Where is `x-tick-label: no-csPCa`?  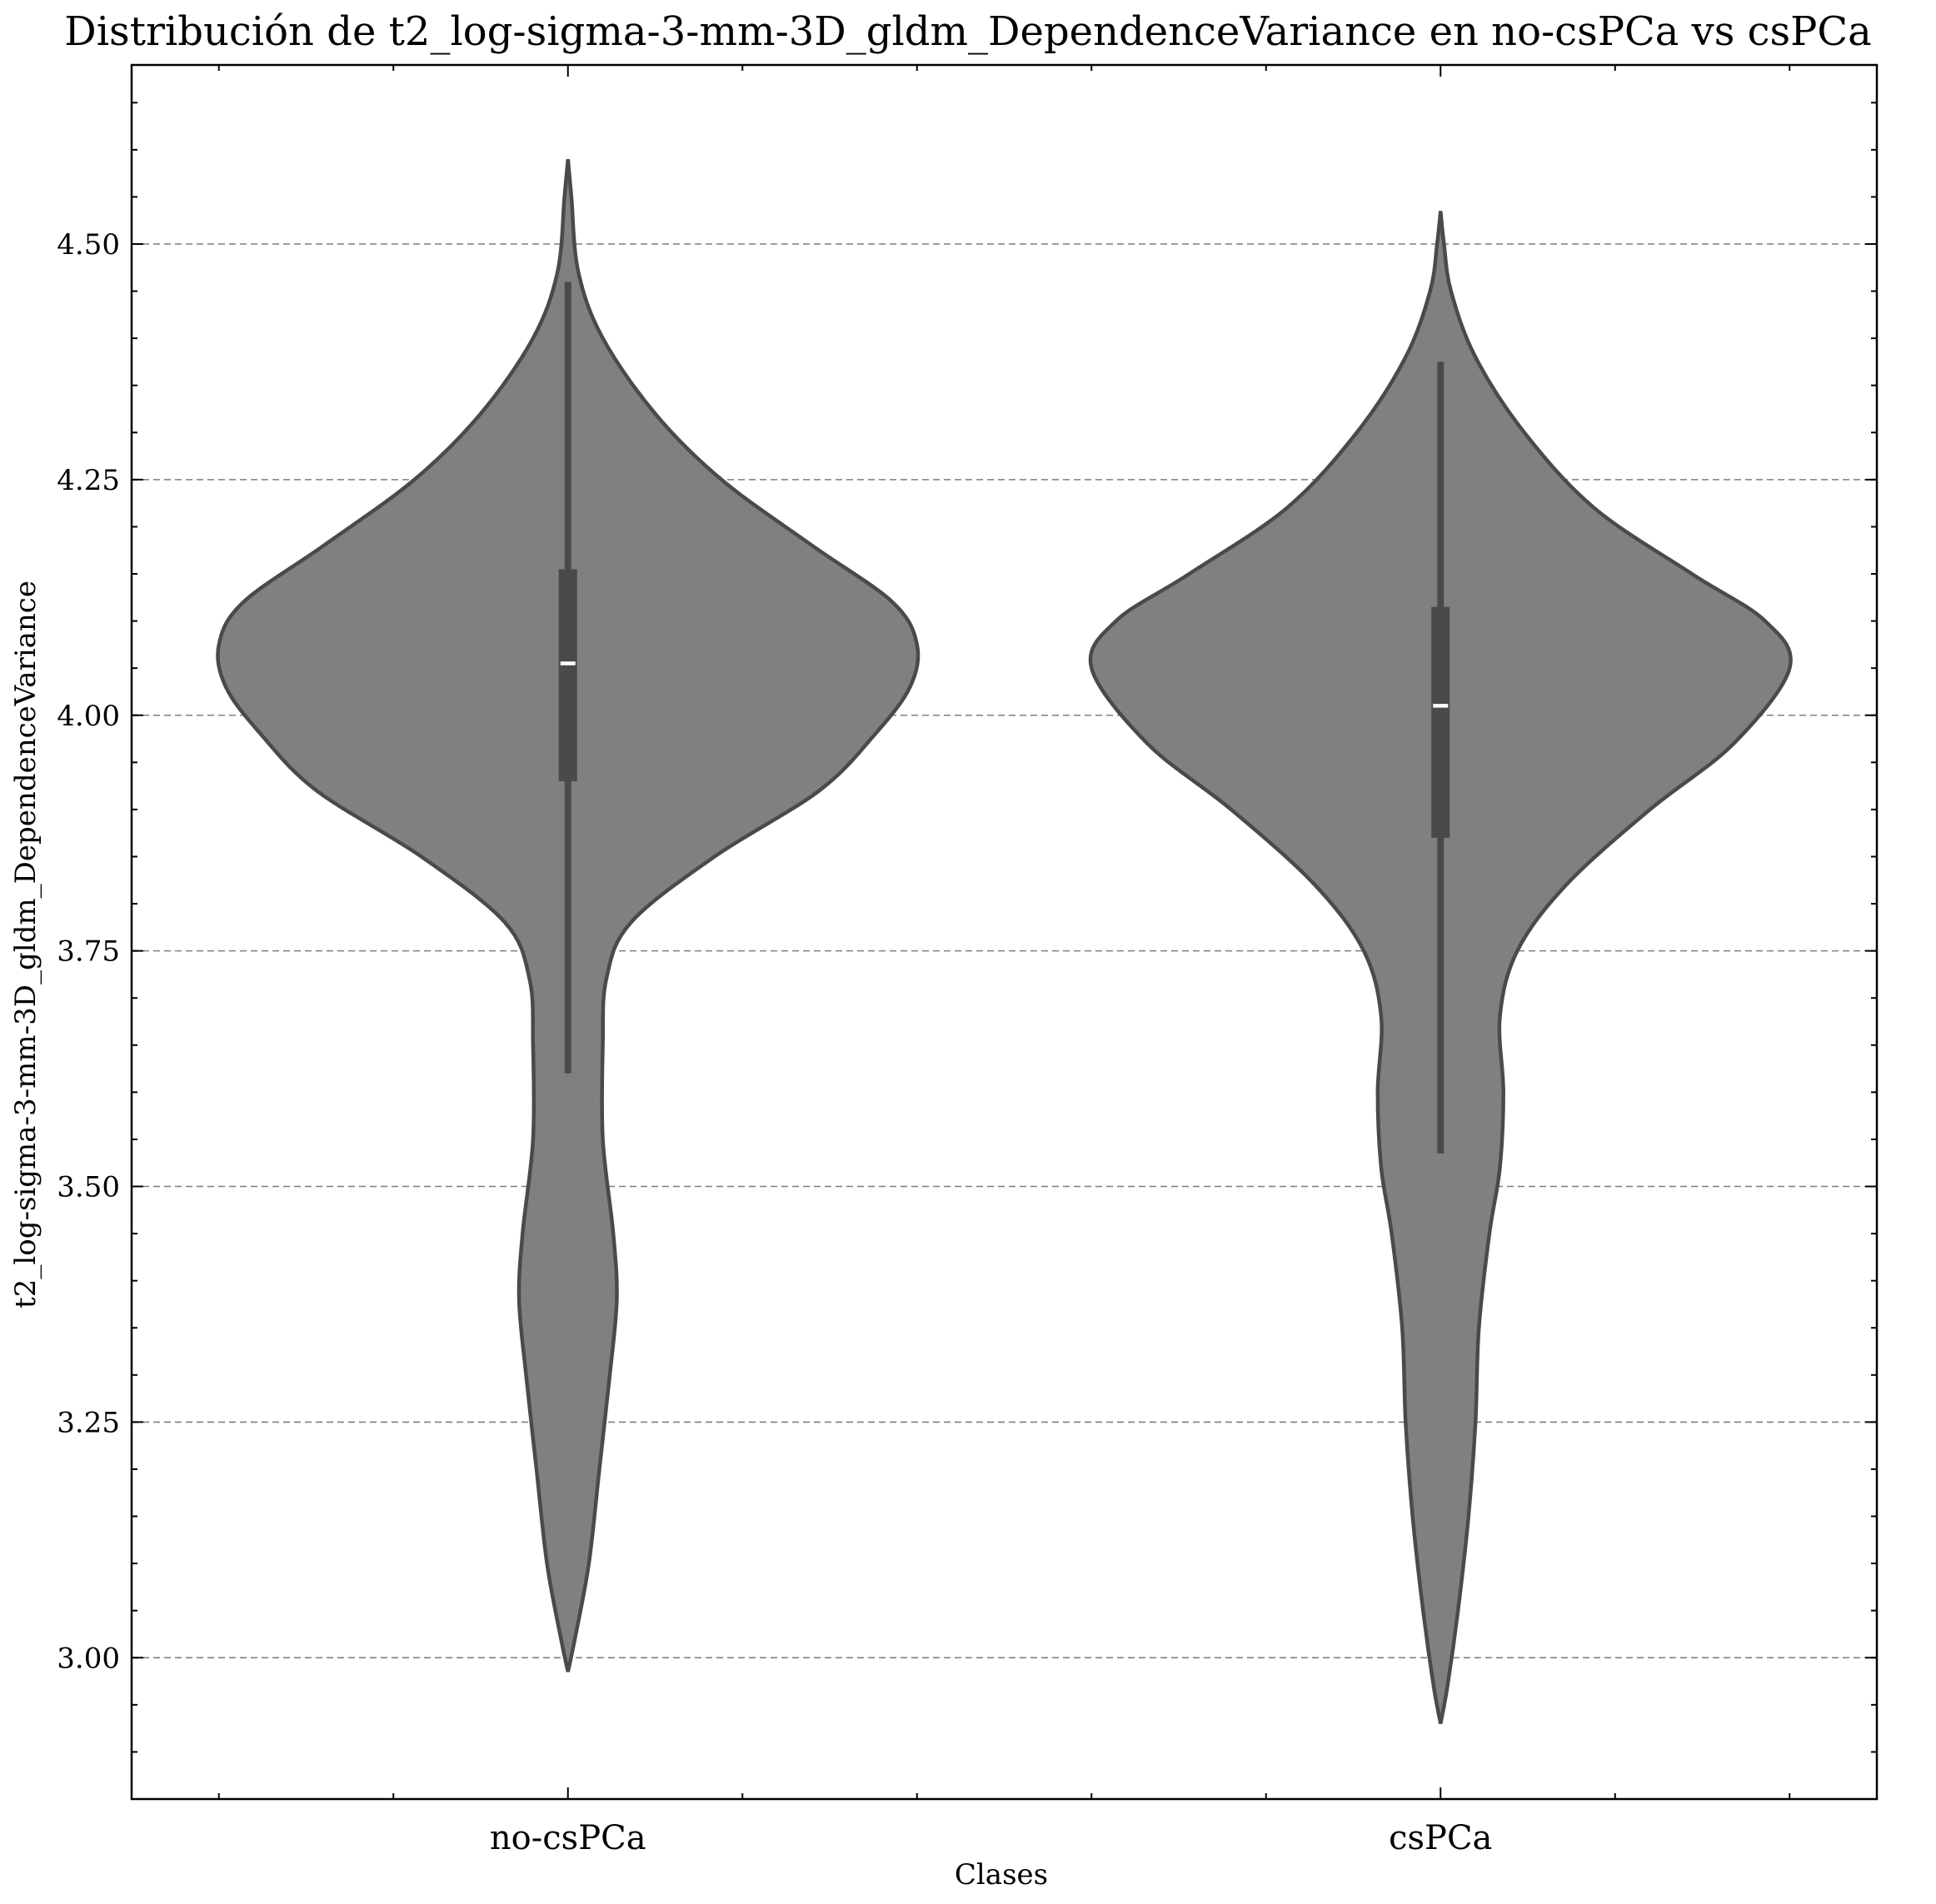 x-tick-label: no-csPCa is located at coordinates (568, 1838).